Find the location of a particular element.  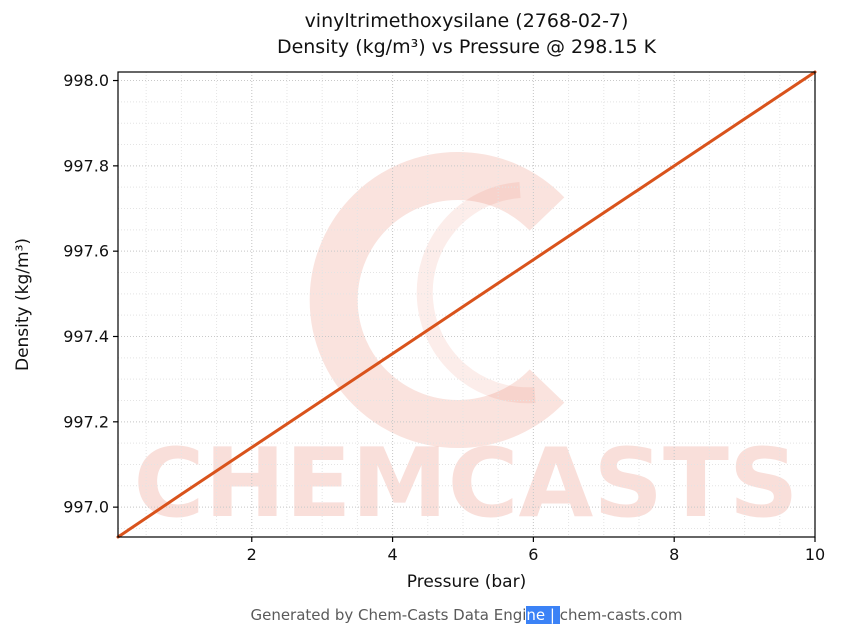

footer-text-suffix: chem-casts.com is located at coordinates (621, 615).